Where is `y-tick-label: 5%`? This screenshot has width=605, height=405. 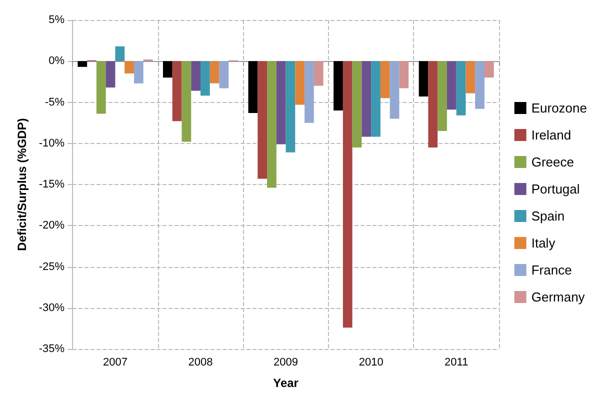 y-tick-label: 5% is located at coordinates (56, 20).